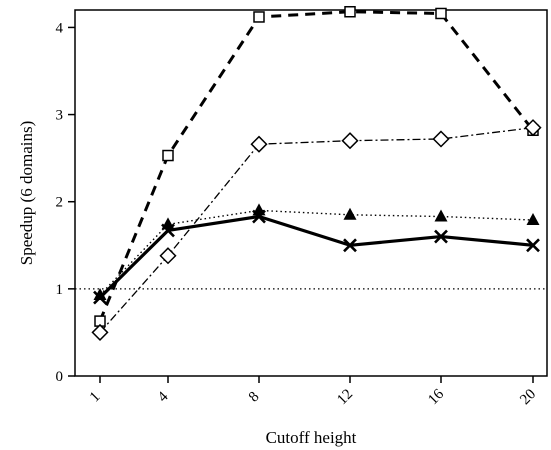  I want to click on y-axis-title: Speedup (6 domains), so click(26, 193).